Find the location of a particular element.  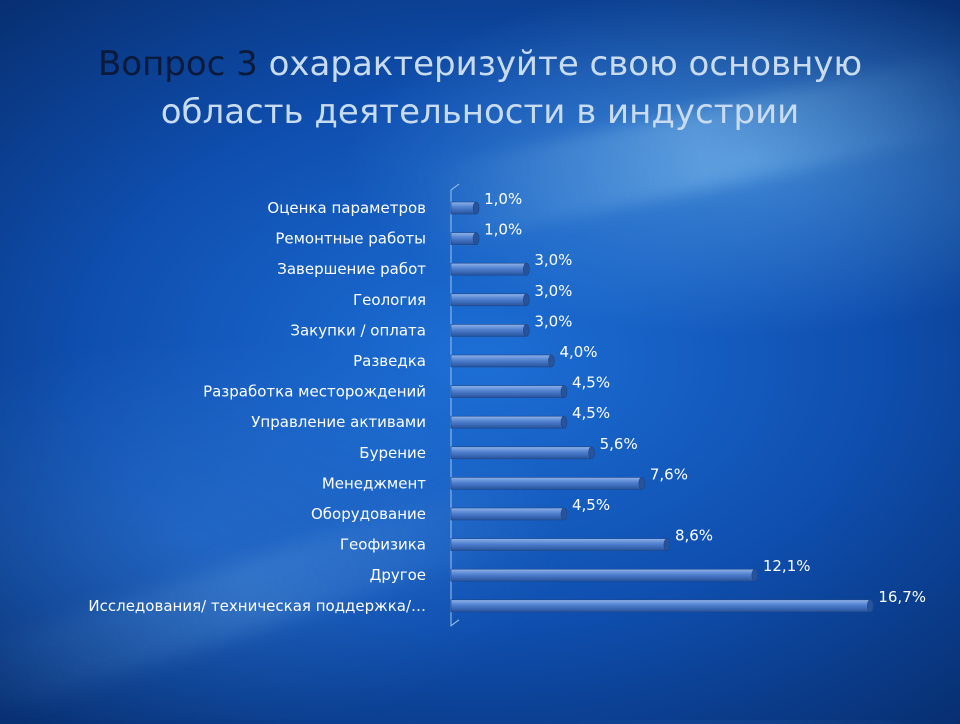

category-label: Бурение is located at coordinates (392, 453).